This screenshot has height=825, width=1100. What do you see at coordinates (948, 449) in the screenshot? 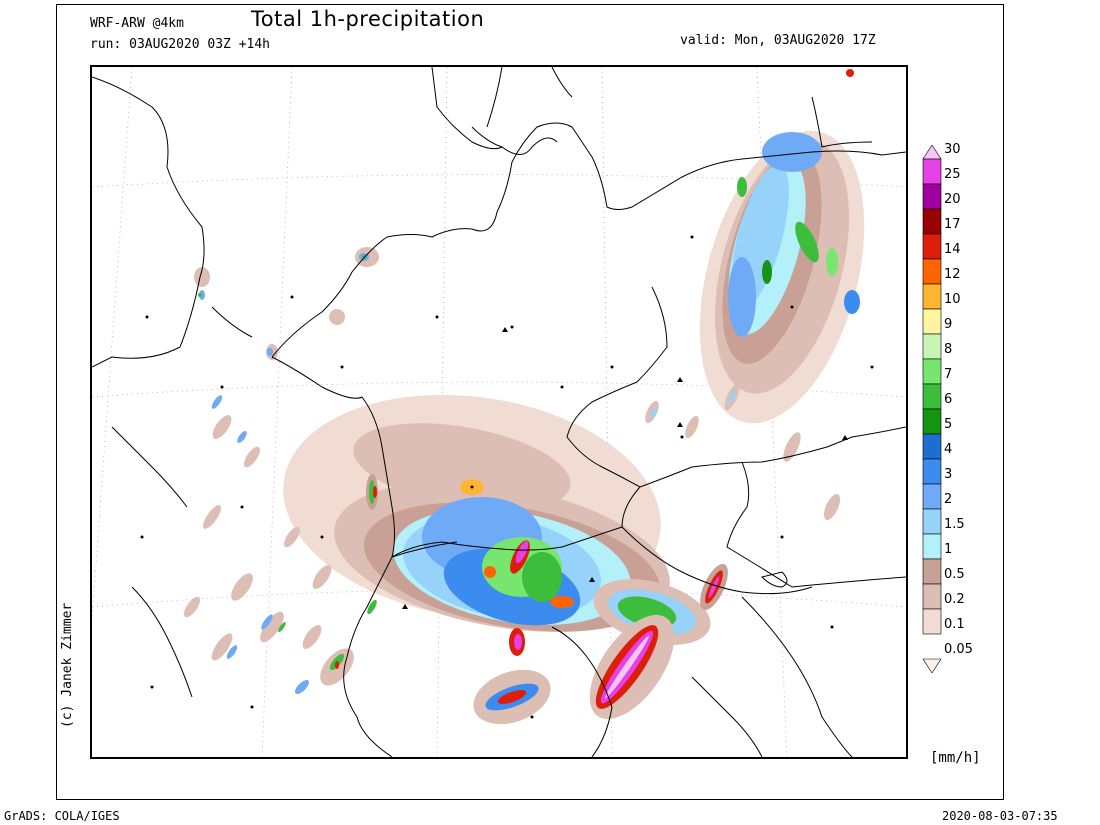
I see `legend-level-label: 4` at bounding box center [948, 449].